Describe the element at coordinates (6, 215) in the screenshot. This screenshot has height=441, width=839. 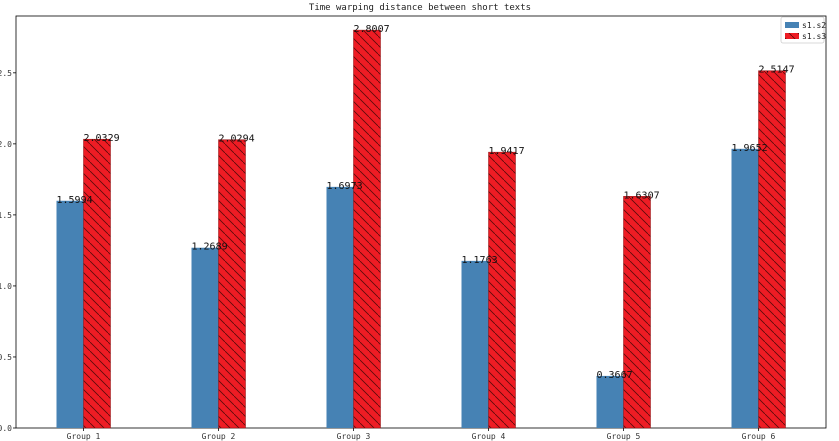
I see `y-tick-label: 1.5` at that location.